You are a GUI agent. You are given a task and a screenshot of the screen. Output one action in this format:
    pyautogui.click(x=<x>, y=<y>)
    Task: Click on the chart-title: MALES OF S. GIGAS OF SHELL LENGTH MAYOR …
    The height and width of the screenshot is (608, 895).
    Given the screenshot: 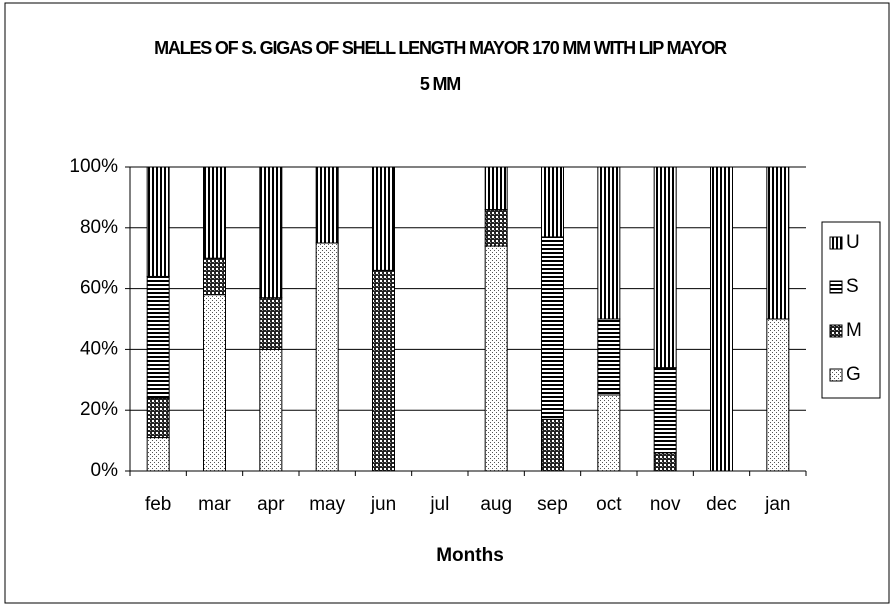 What is the action you would take?
    pyautogui.click(x=440, y=66)
    